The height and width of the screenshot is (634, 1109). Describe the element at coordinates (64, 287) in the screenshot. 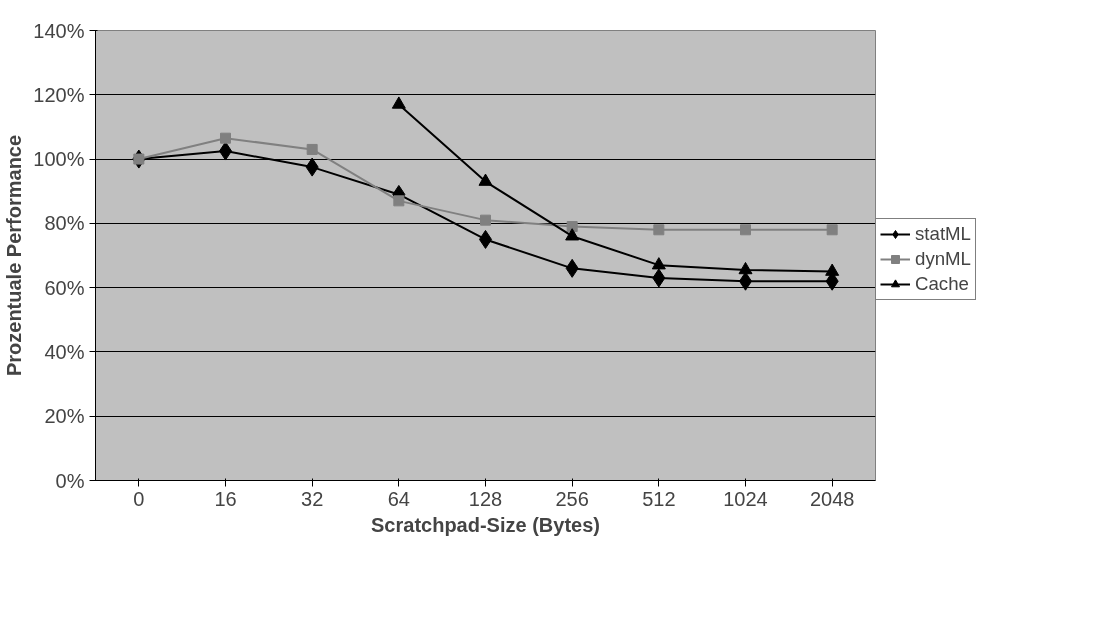

I see `y-tick-label: 60%` at that location.